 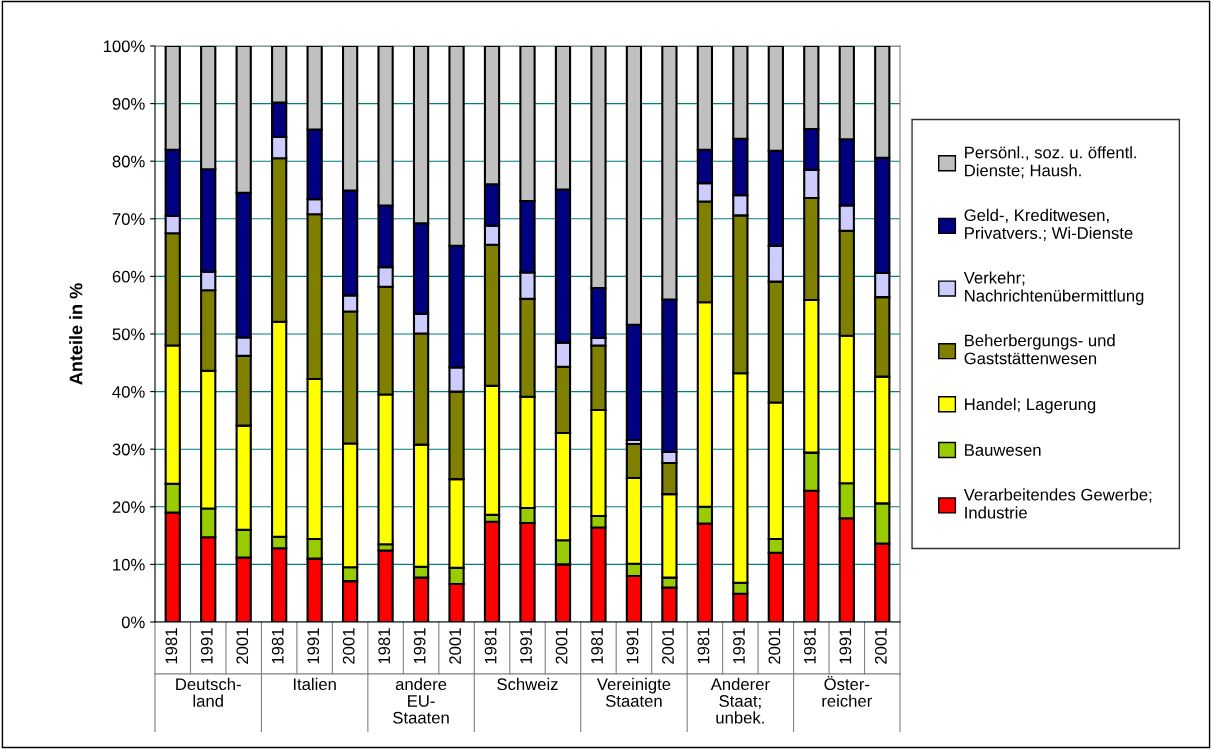 I want to click on legend-label: Verarbeitendes Gewerbe; Industrie, so click(x=1057, y=503).